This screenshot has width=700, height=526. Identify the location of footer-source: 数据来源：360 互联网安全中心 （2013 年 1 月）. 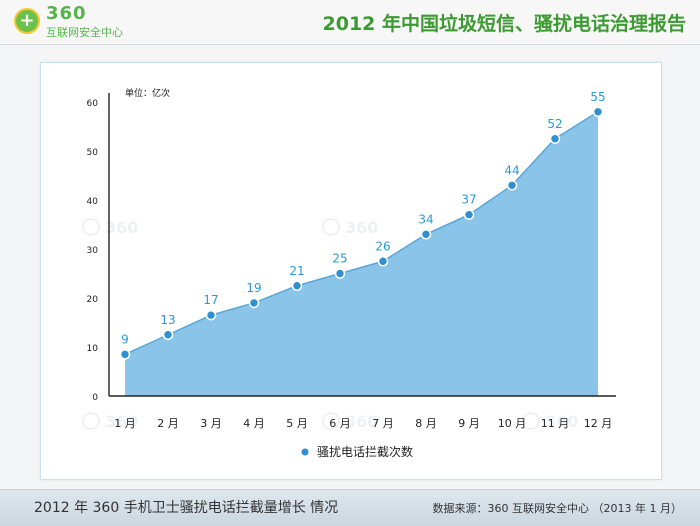
(557, 508).